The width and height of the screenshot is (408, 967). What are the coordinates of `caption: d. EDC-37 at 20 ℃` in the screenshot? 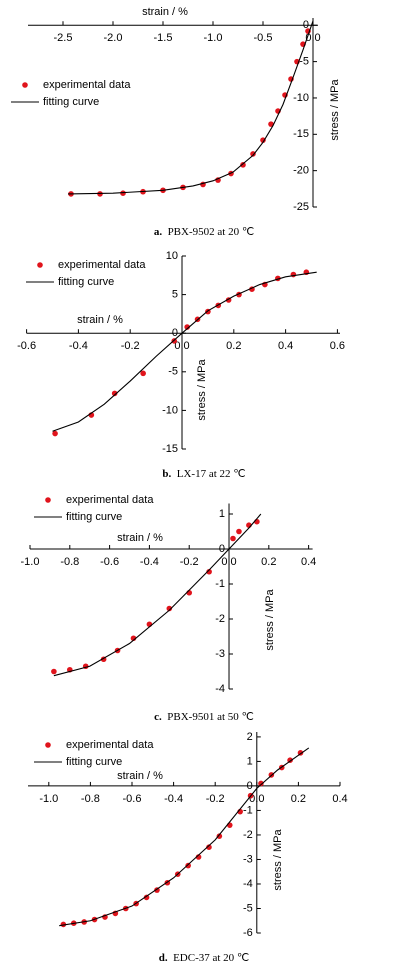 It's located at (204, 958).